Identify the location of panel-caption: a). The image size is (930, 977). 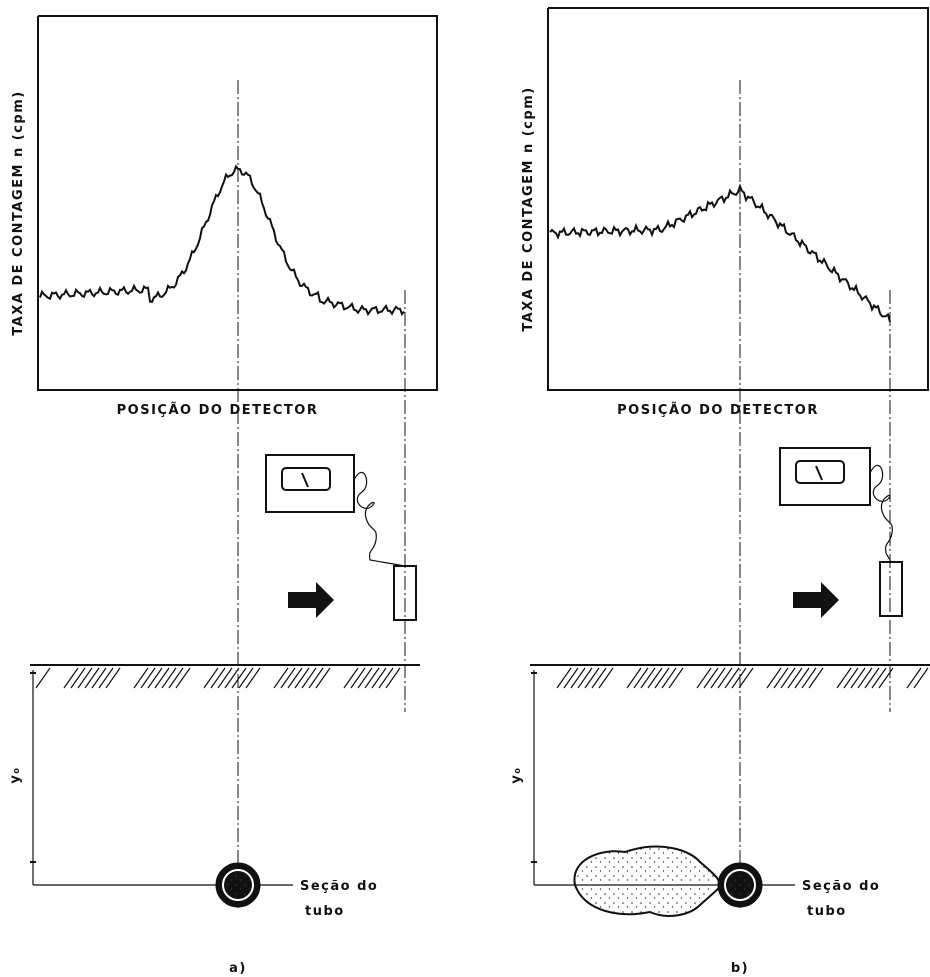
(238, 968).